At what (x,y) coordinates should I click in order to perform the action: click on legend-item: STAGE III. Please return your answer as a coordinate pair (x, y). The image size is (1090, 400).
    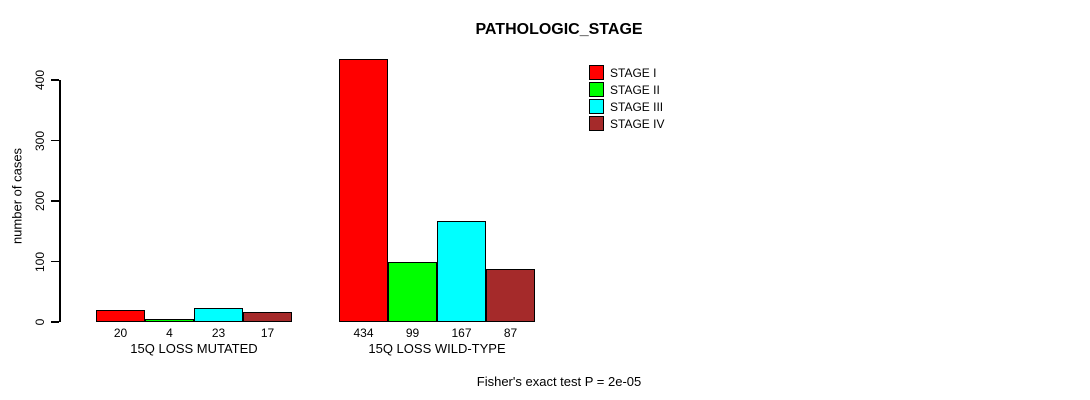
    Looking at the image, I should click on (626, 106).